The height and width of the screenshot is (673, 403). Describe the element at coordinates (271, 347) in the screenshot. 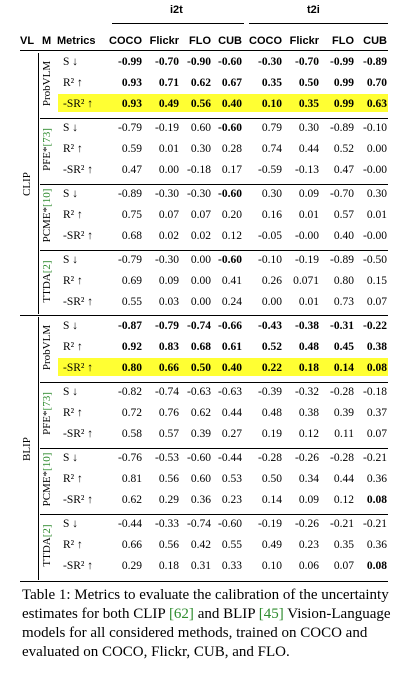

I see `table-cell: 0.52` at that location.